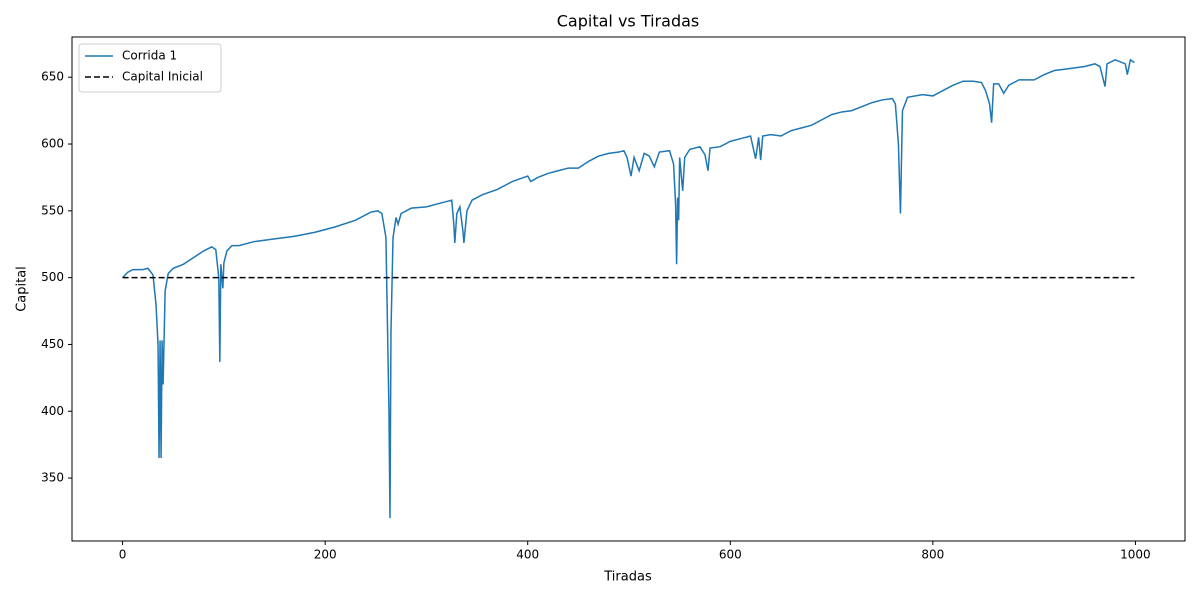 The width and height of the screenshot is (1200, 600). What do you see at coordinates (52, 277) in the screenshot?
I see `y-tick-label: 500` at bounding box center [52, 277].